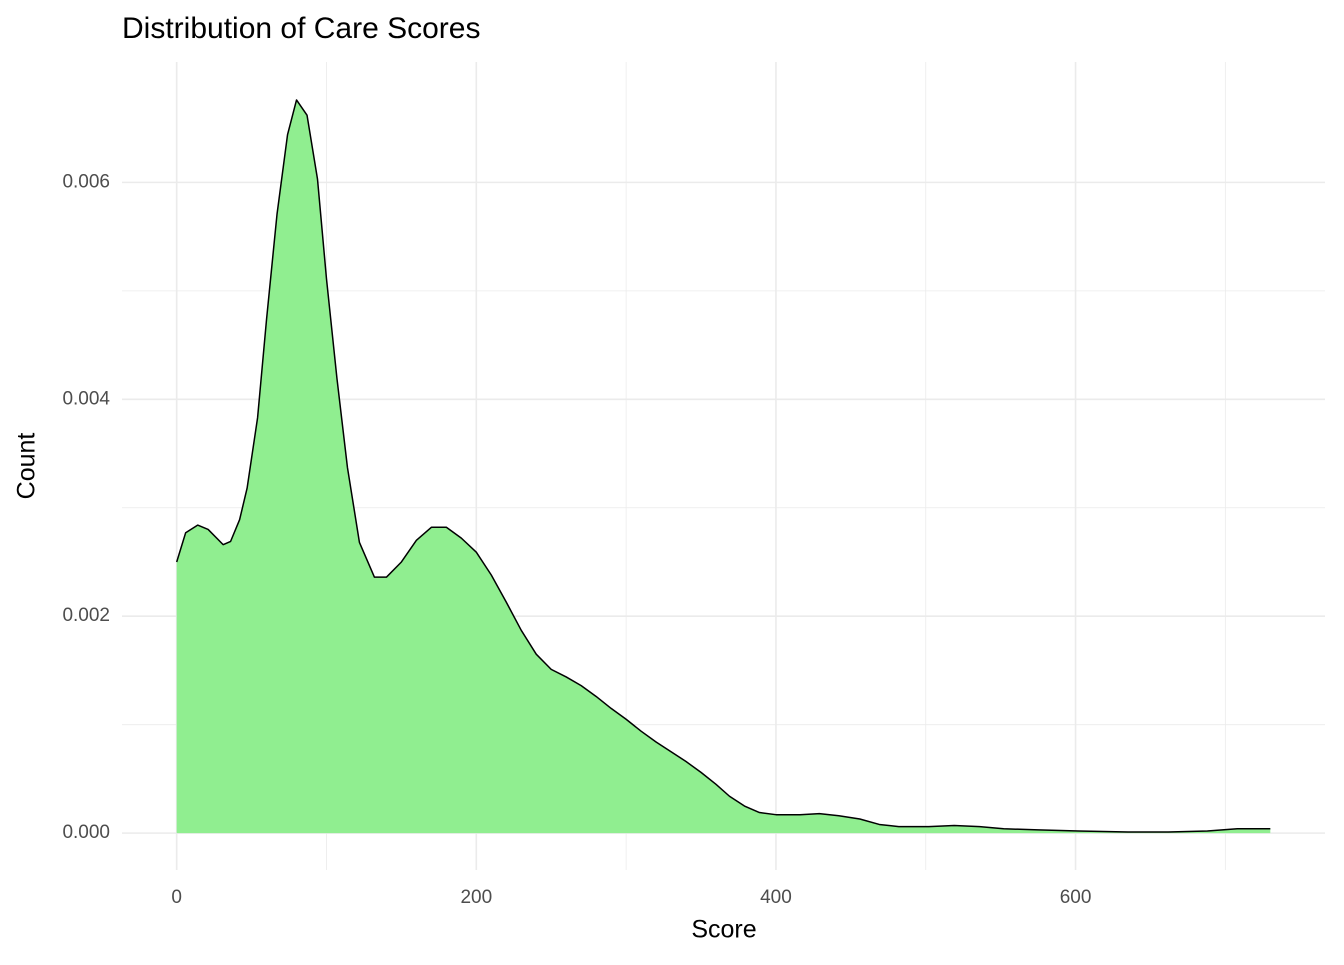  I want to click on x-tick-label: 400, so click(776, 897).